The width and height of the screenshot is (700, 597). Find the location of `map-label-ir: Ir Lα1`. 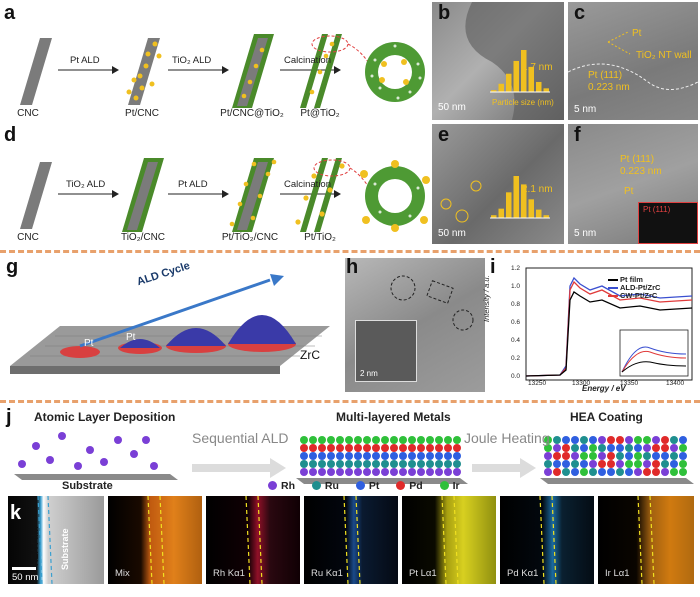

map-label-ir: Ir Lα1 is located at coordinates (617, 573).